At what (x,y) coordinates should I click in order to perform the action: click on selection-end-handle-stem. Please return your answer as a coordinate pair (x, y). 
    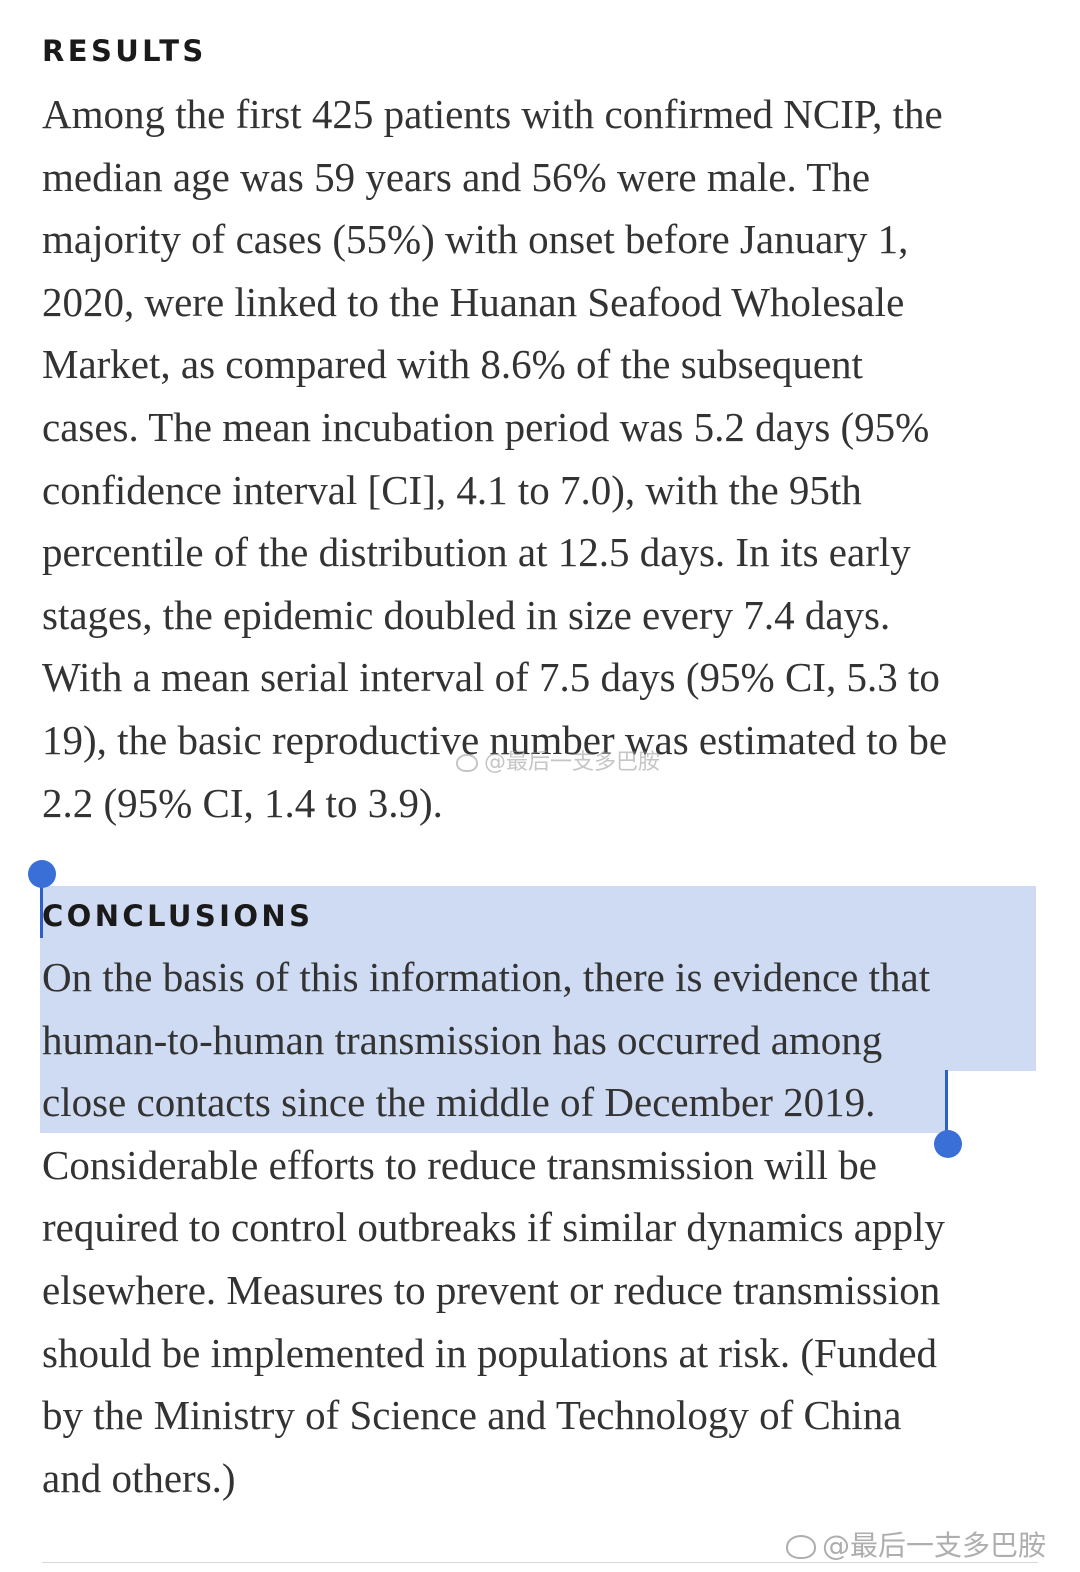
    Looking at the image, I should click on (946, 1104).